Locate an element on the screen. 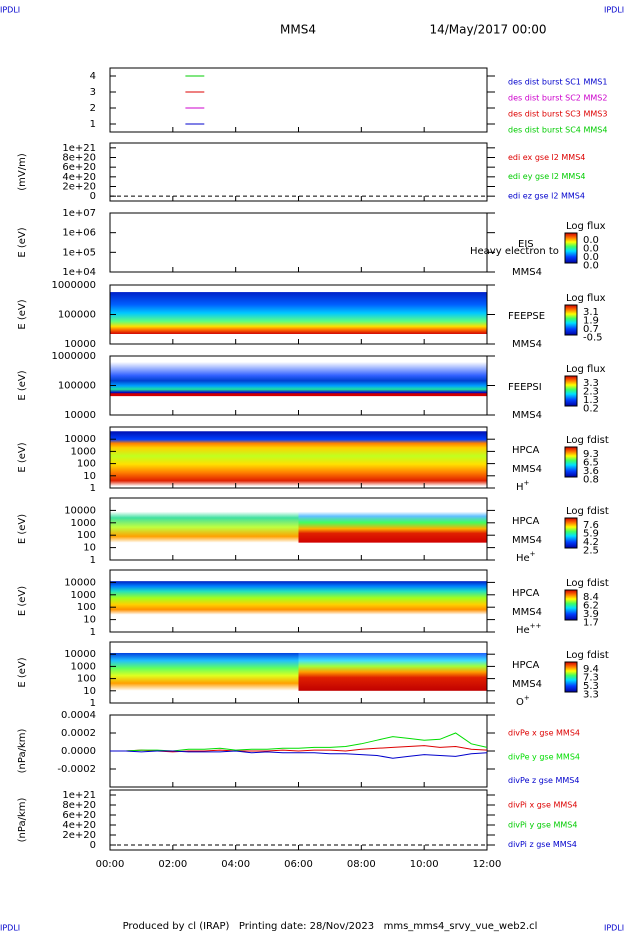  legend-entry: des dist burst SC2 MMS2 is located at coordinates (557, 98).